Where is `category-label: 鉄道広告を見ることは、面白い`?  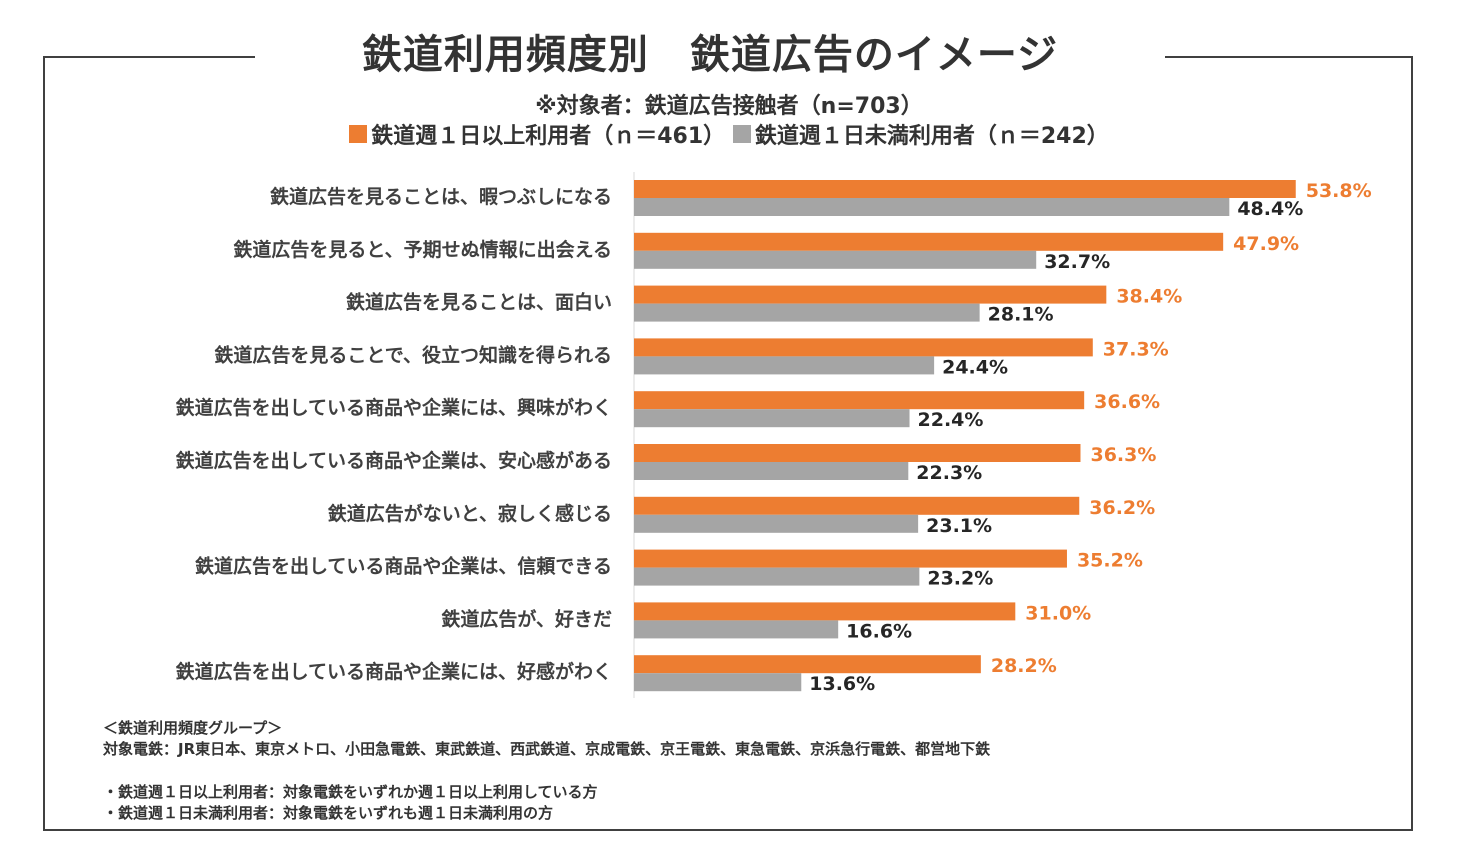
category-label: 鉄道広告を見ることは、面白い is located at coordinates (479, 302).